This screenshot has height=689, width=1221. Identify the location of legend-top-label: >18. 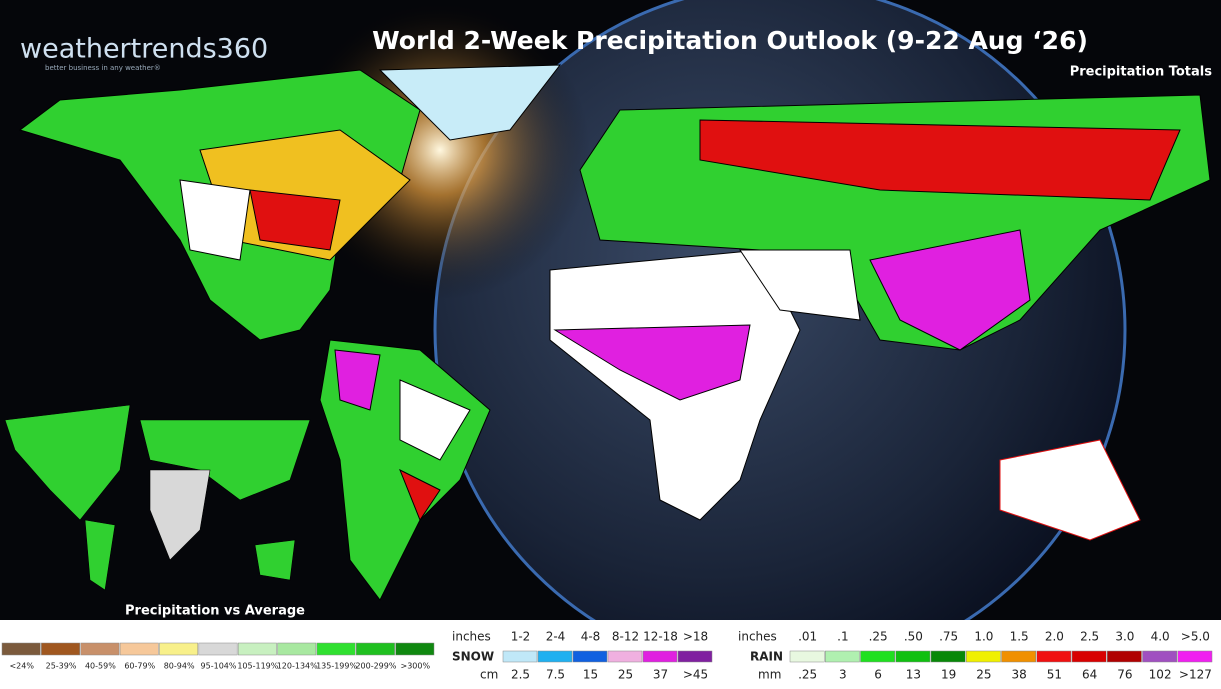
(695, 637).